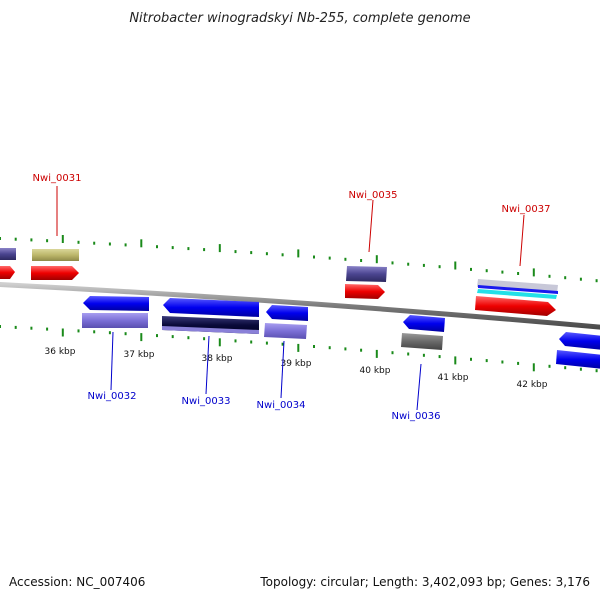 The width and height of the screenshot is (600, 600). I want to click on genome-backbone, so click(300, 306).